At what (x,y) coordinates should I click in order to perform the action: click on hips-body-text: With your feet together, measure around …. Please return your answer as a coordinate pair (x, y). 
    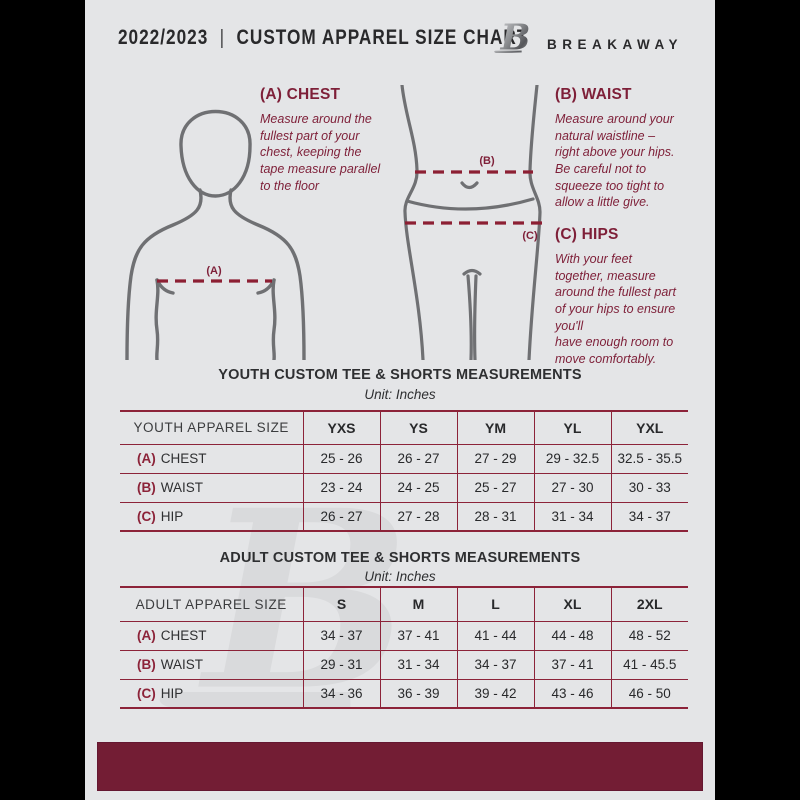
    Looking at the image, I should click on (615, 309).